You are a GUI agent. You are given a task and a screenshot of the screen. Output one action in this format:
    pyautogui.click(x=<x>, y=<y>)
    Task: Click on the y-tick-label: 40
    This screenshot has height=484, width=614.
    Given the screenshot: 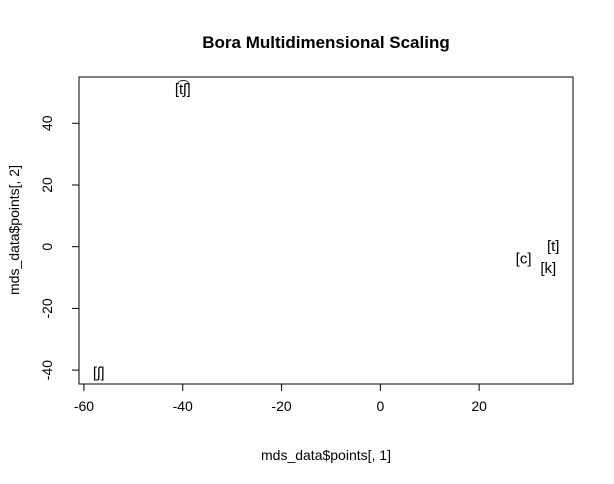 What is the action you would take?
    pyautogui.click(x=47, y=123)
    